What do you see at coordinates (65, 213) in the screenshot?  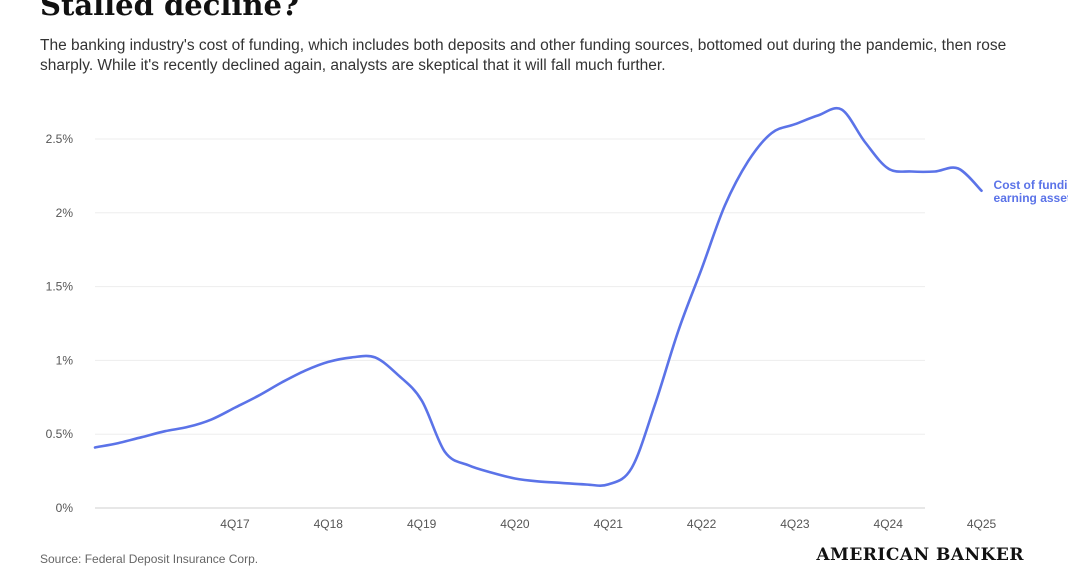 I see `y-tick-label: 2%` at bounding box center [65, 213].